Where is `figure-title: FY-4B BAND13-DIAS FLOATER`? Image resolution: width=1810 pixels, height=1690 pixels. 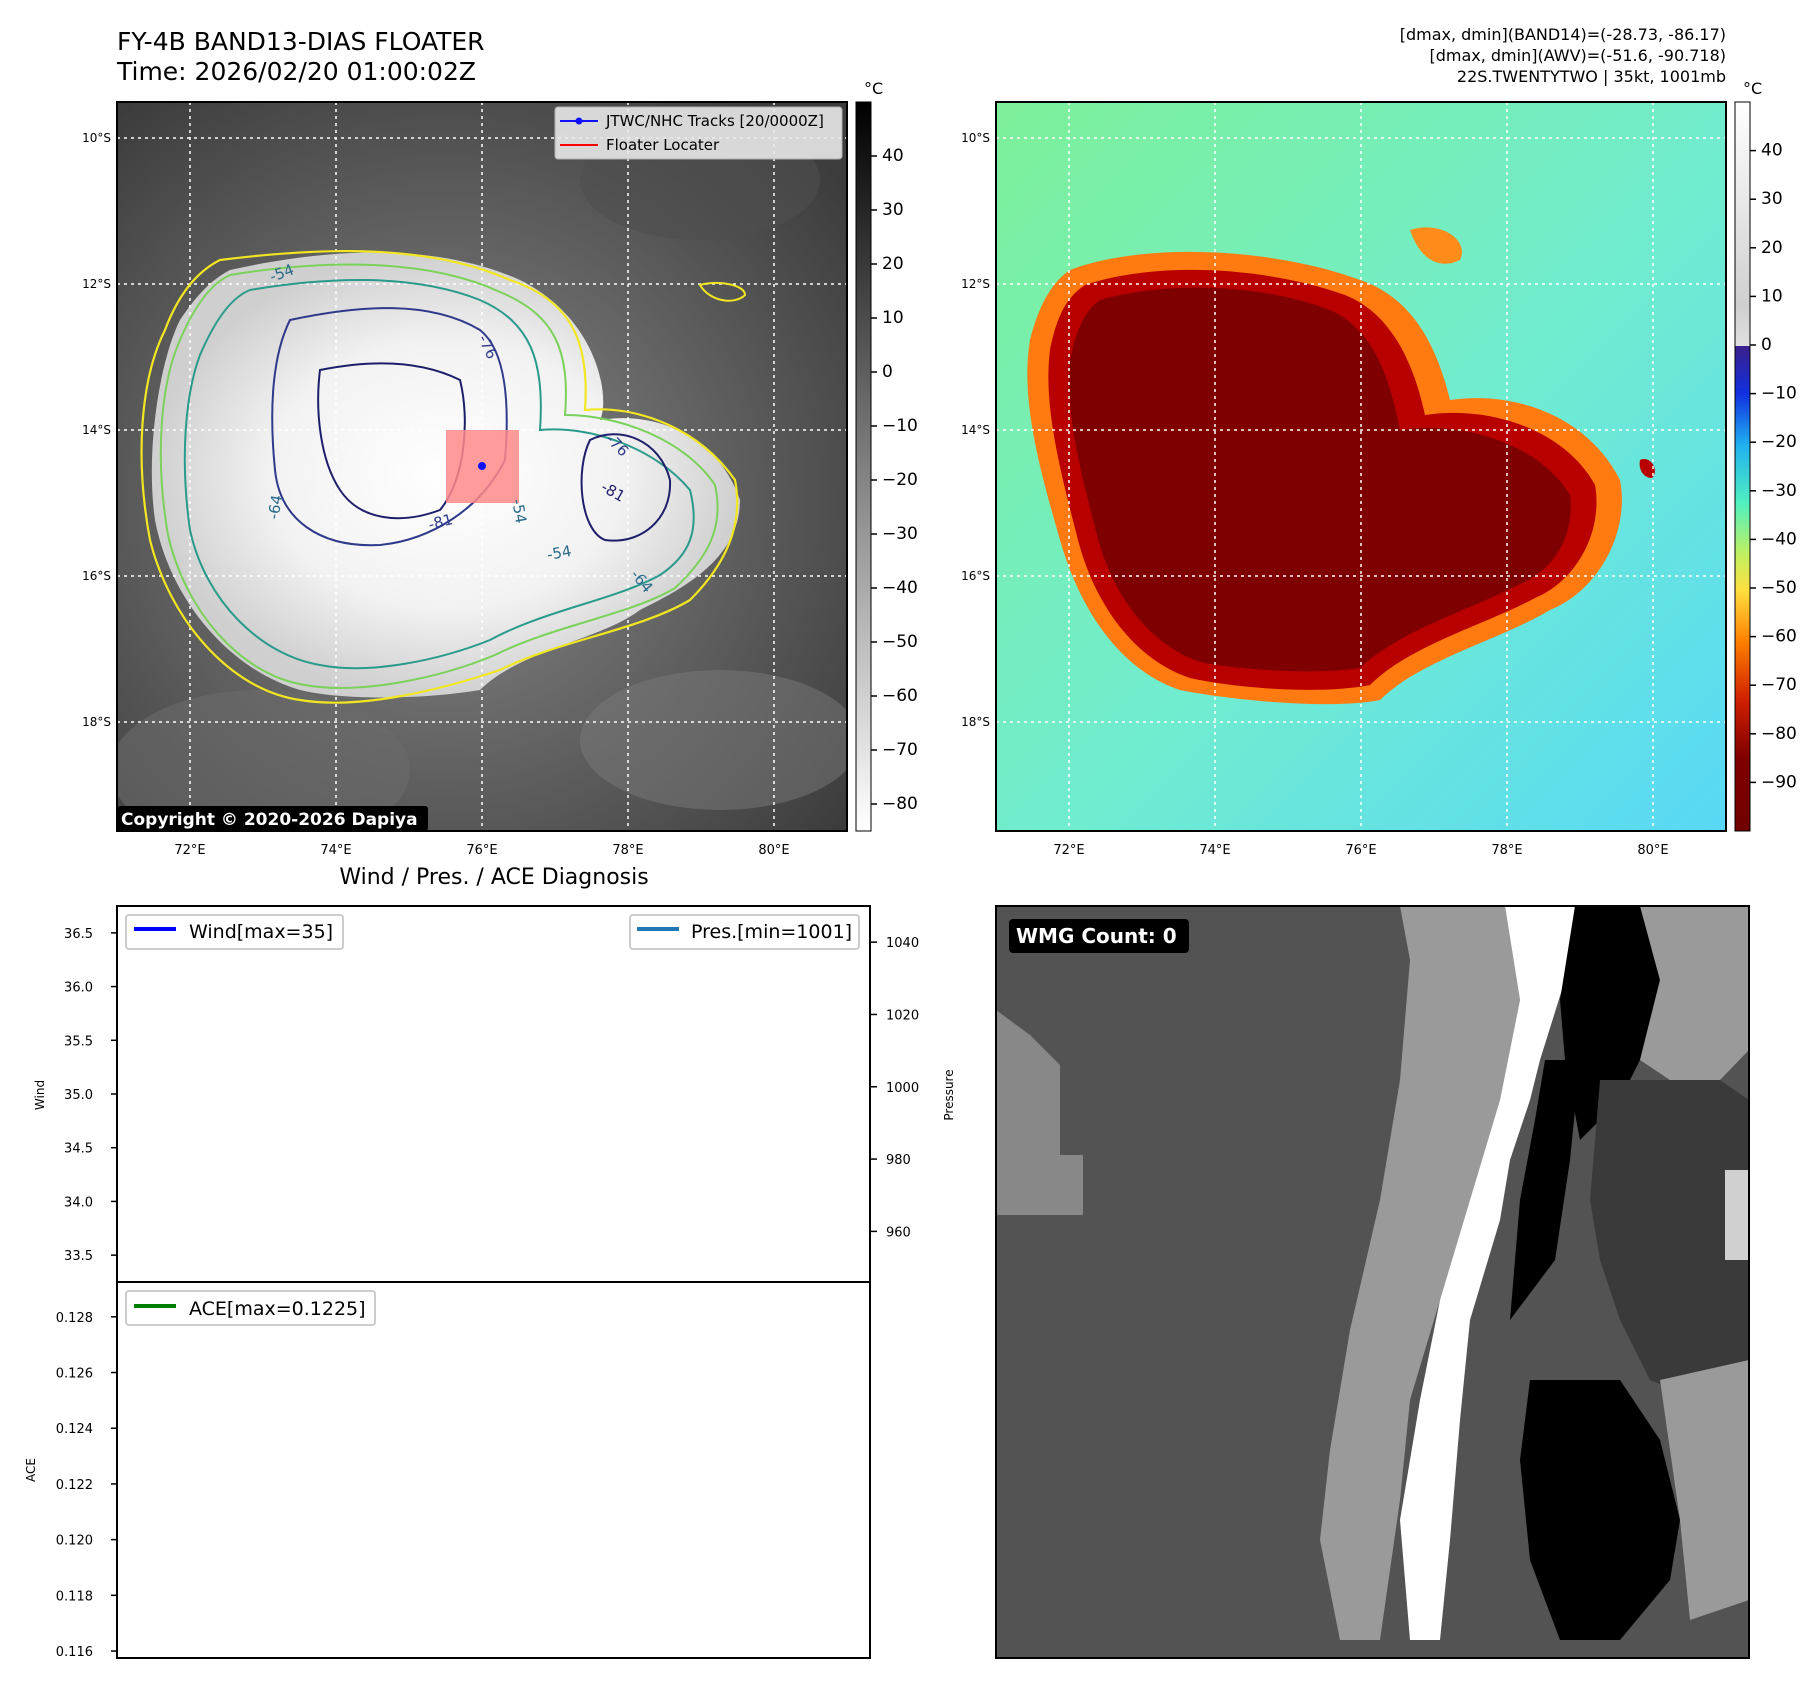
figure-title: FY-4B BAND13-DIAS FLOATER is located at coordinates (301, 41).